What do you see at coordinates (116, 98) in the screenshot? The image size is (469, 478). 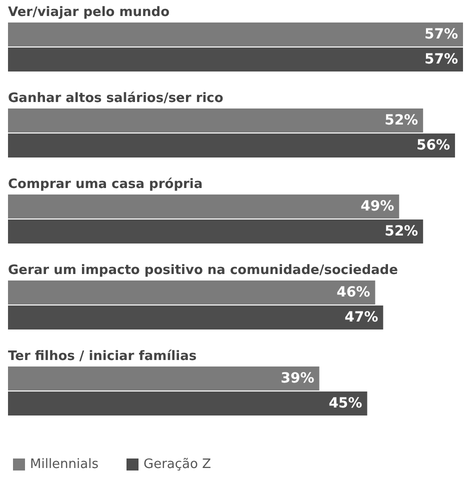 I see `y-tick-label: Ganhar altos salários/ser rico` at bounding box center [116, 98].